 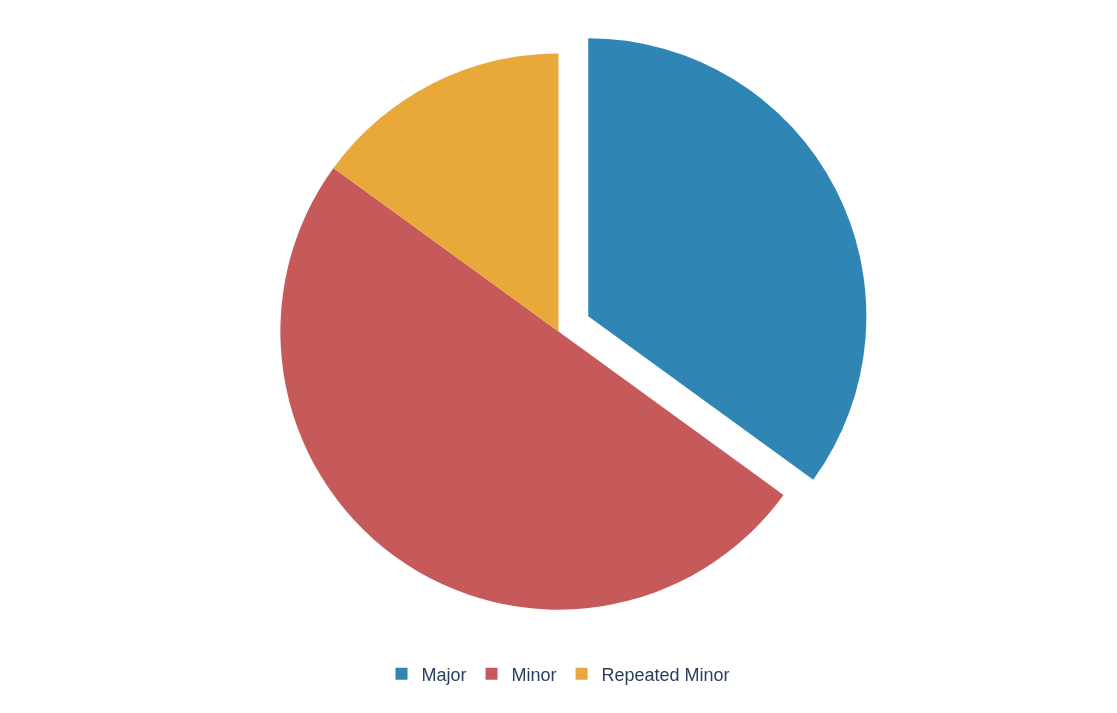 I want to click on legend-label: Repeated Minor, so click(x=665, y=674).